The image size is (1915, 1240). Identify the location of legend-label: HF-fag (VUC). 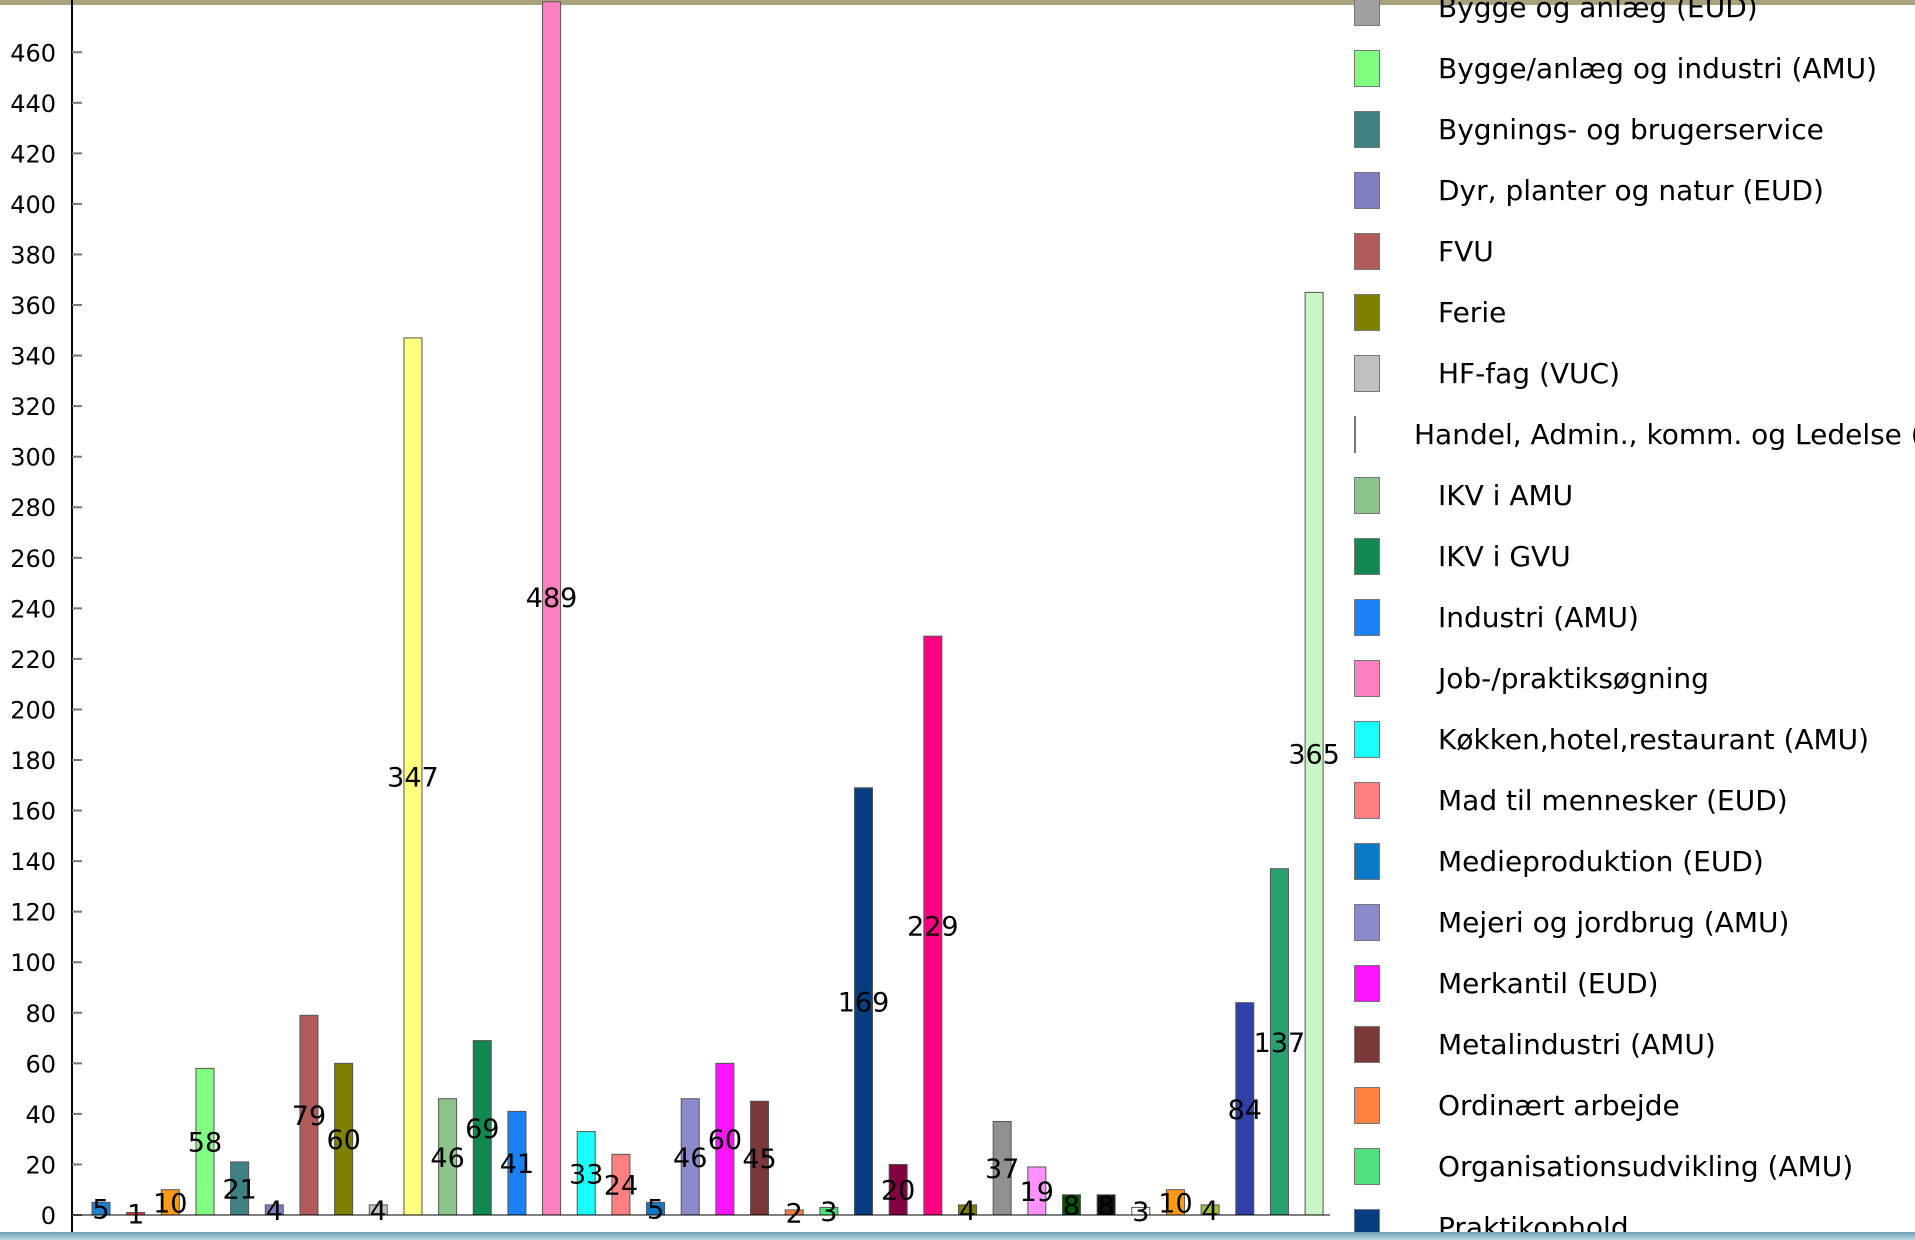
(1529, 373).